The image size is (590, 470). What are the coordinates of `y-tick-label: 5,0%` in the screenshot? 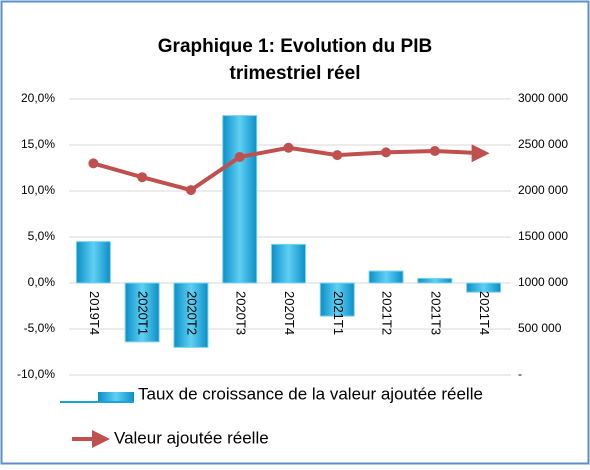 It's located at (42, 236).